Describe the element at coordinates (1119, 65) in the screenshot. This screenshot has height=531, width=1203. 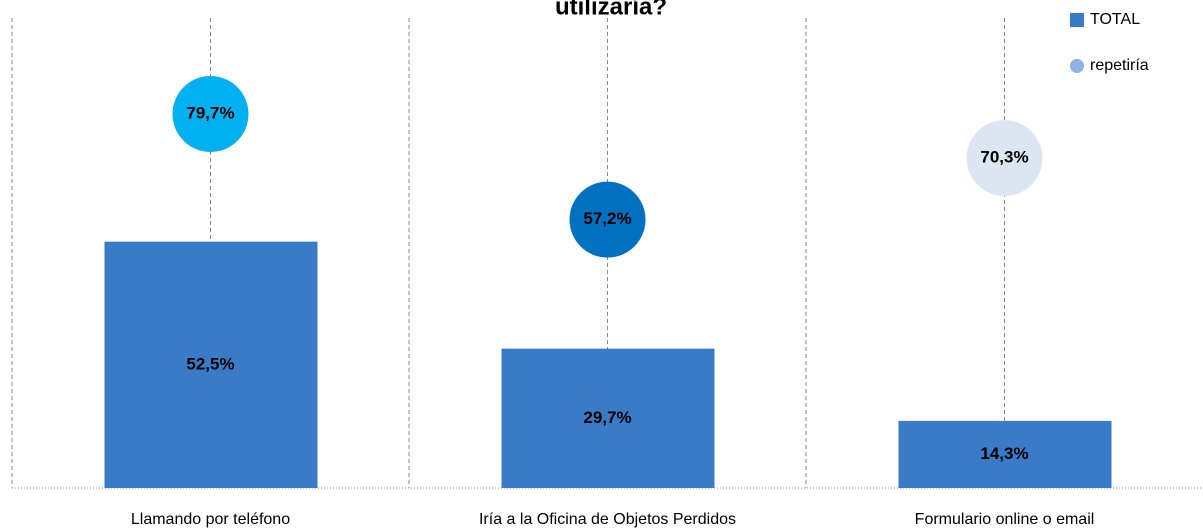
I see `legend-label: repetiría` at that location.